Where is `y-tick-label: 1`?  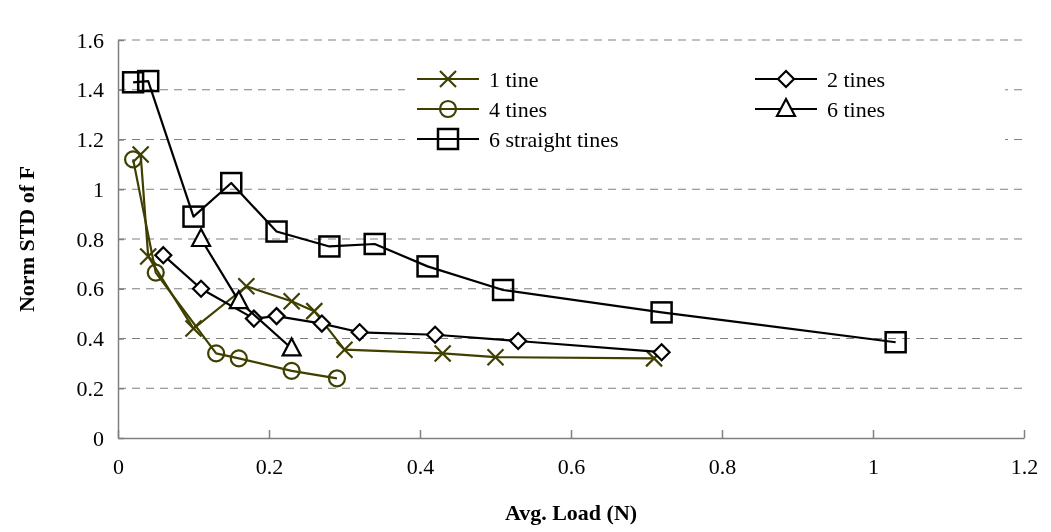
y-tick-label: 1 is located at coordinates (98, 189).